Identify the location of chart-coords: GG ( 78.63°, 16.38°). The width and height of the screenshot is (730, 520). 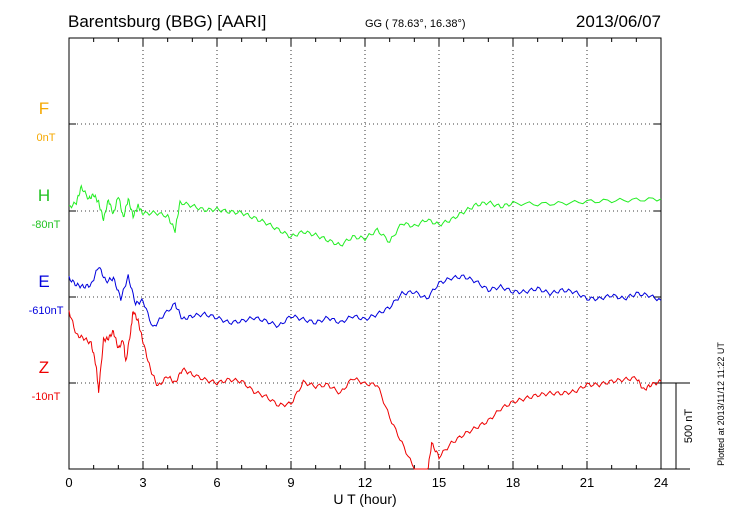
(415, 24).